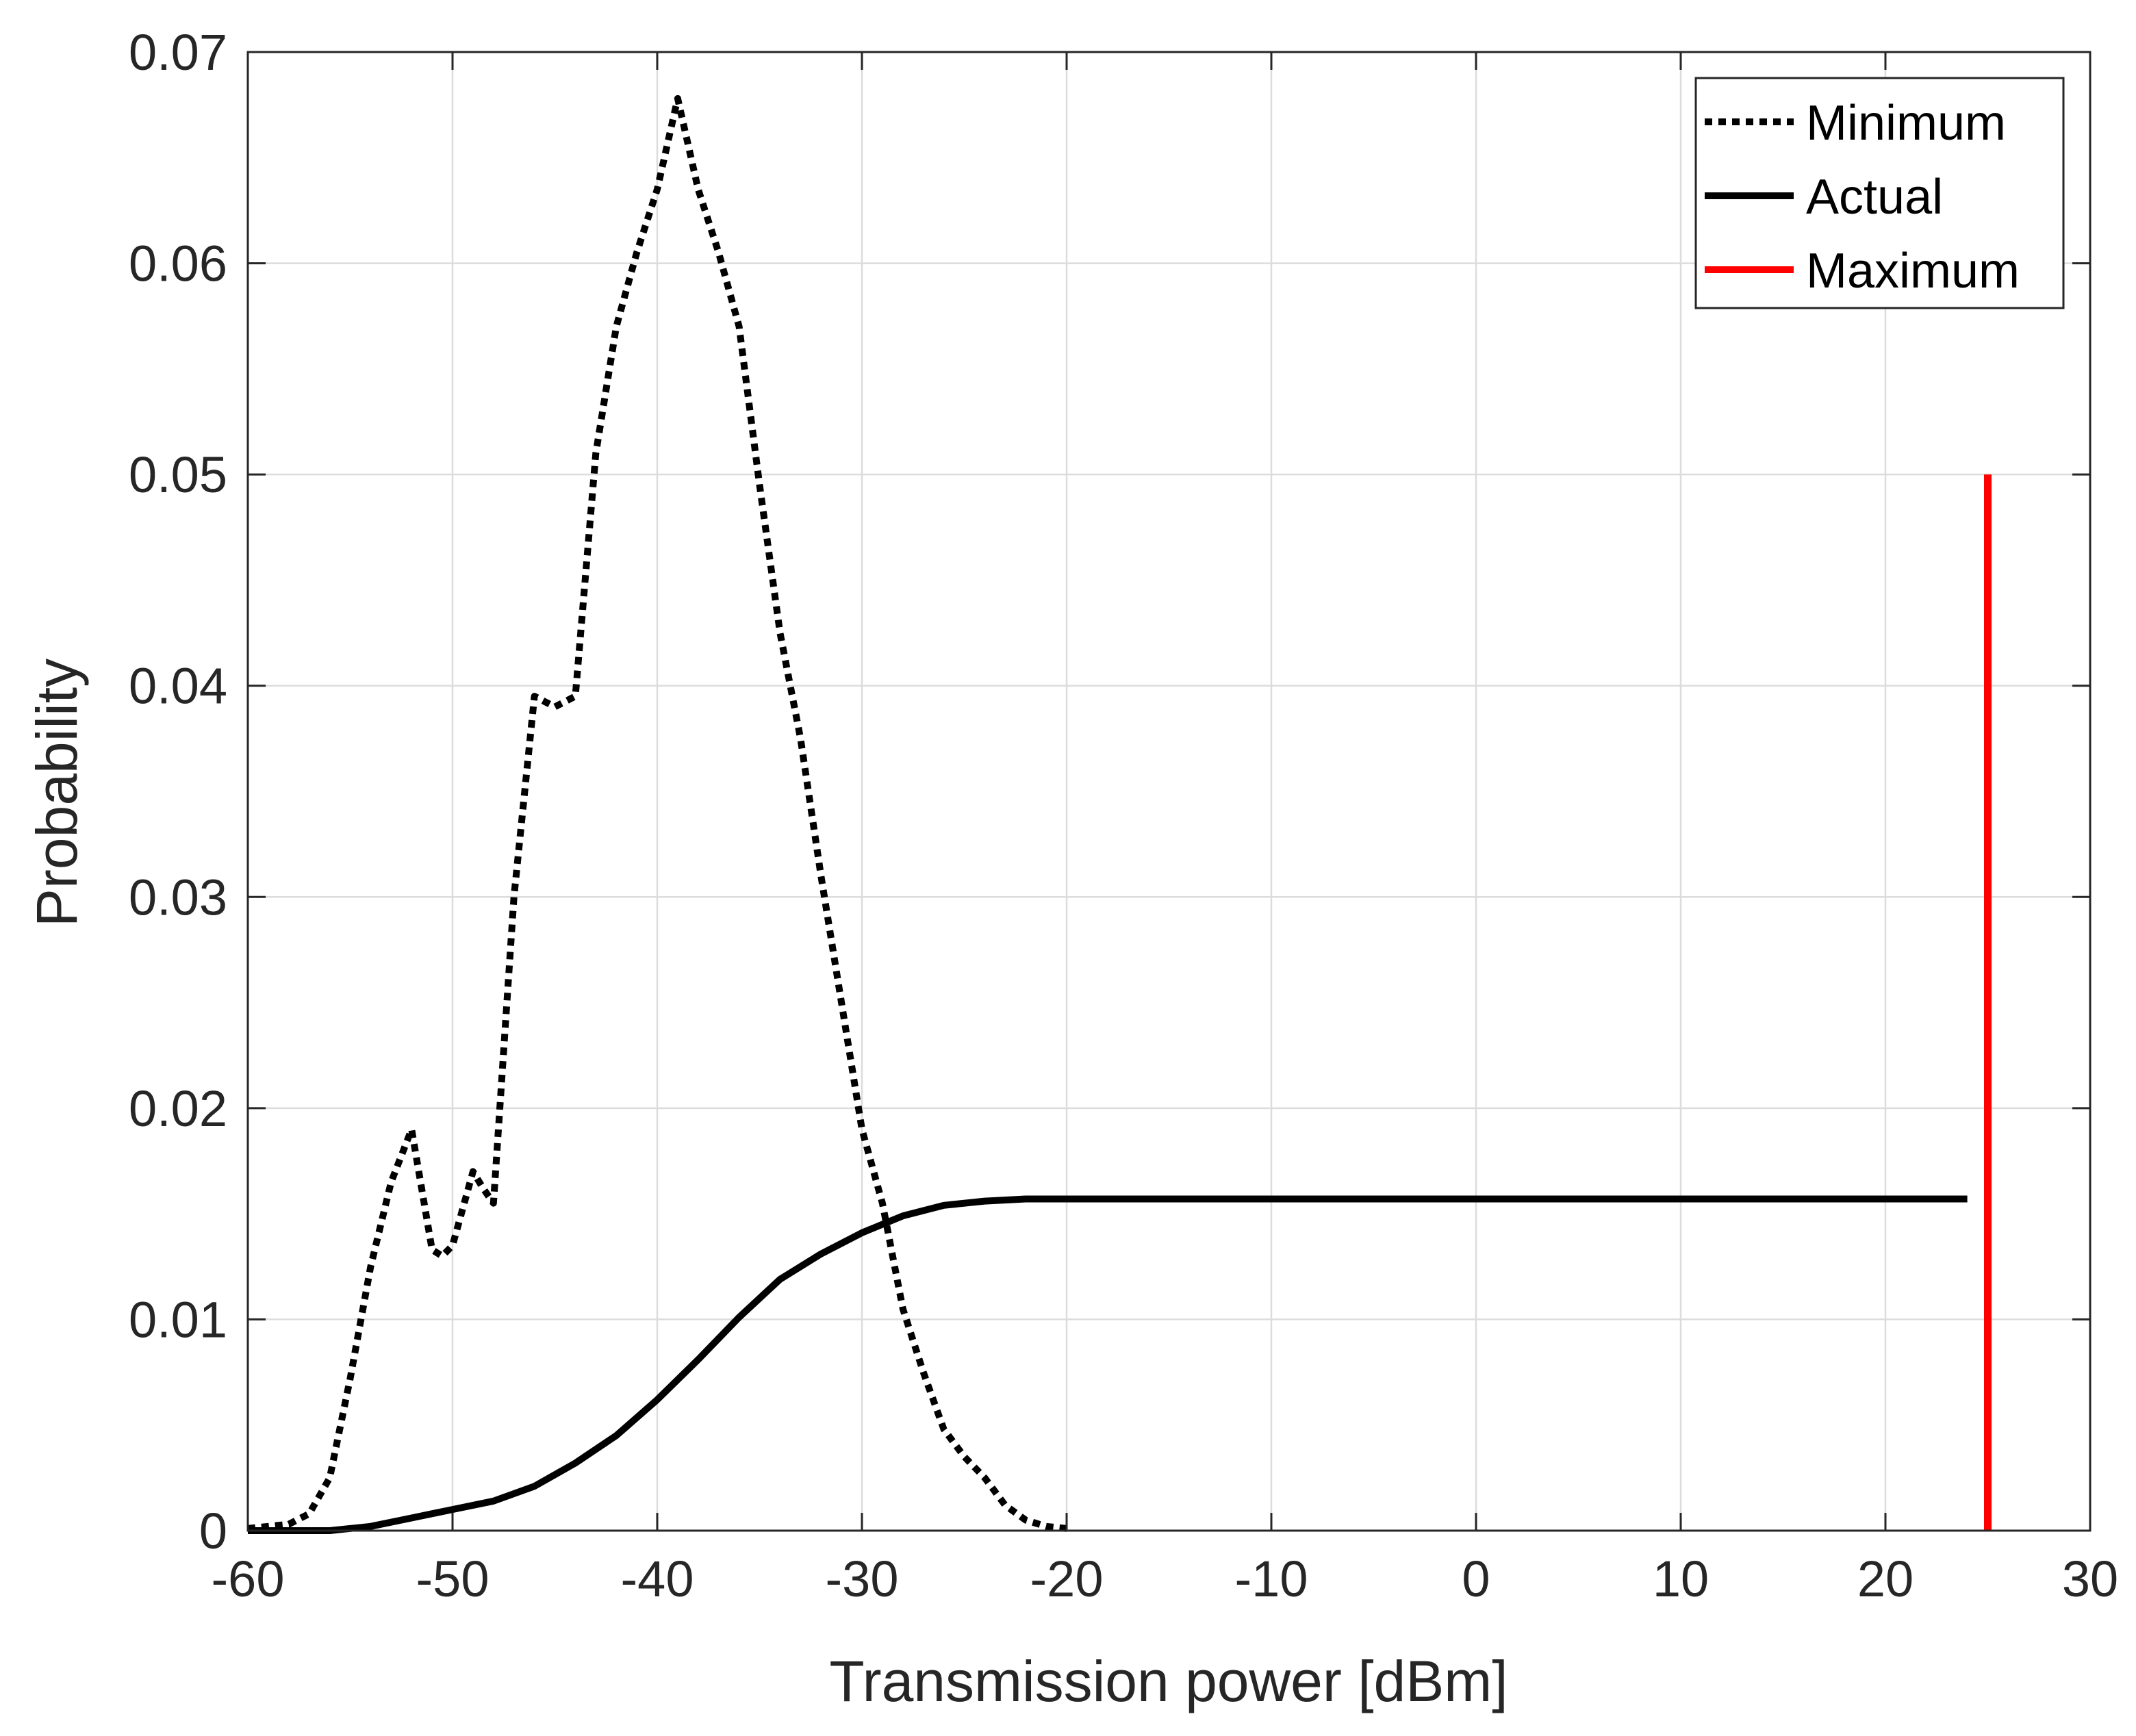  I want to click on y-tick-label: 0.01, so click(178, 1319).